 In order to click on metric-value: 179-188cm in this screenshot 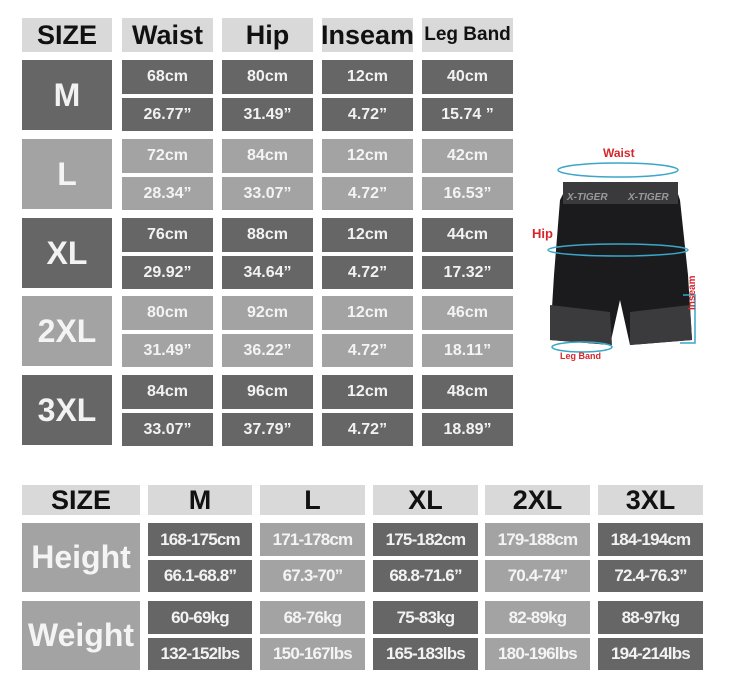, I will do `click(537, 539)`.